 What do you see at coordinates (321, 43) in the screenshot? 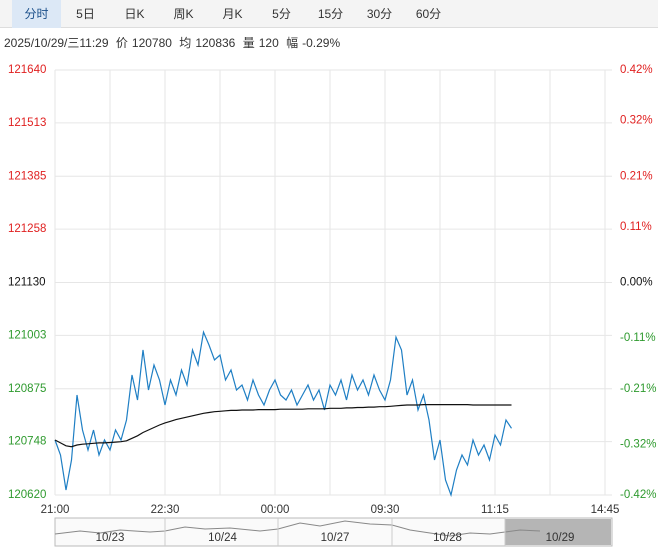
I see `change: -0.29%` at bounding box center [321, 43].